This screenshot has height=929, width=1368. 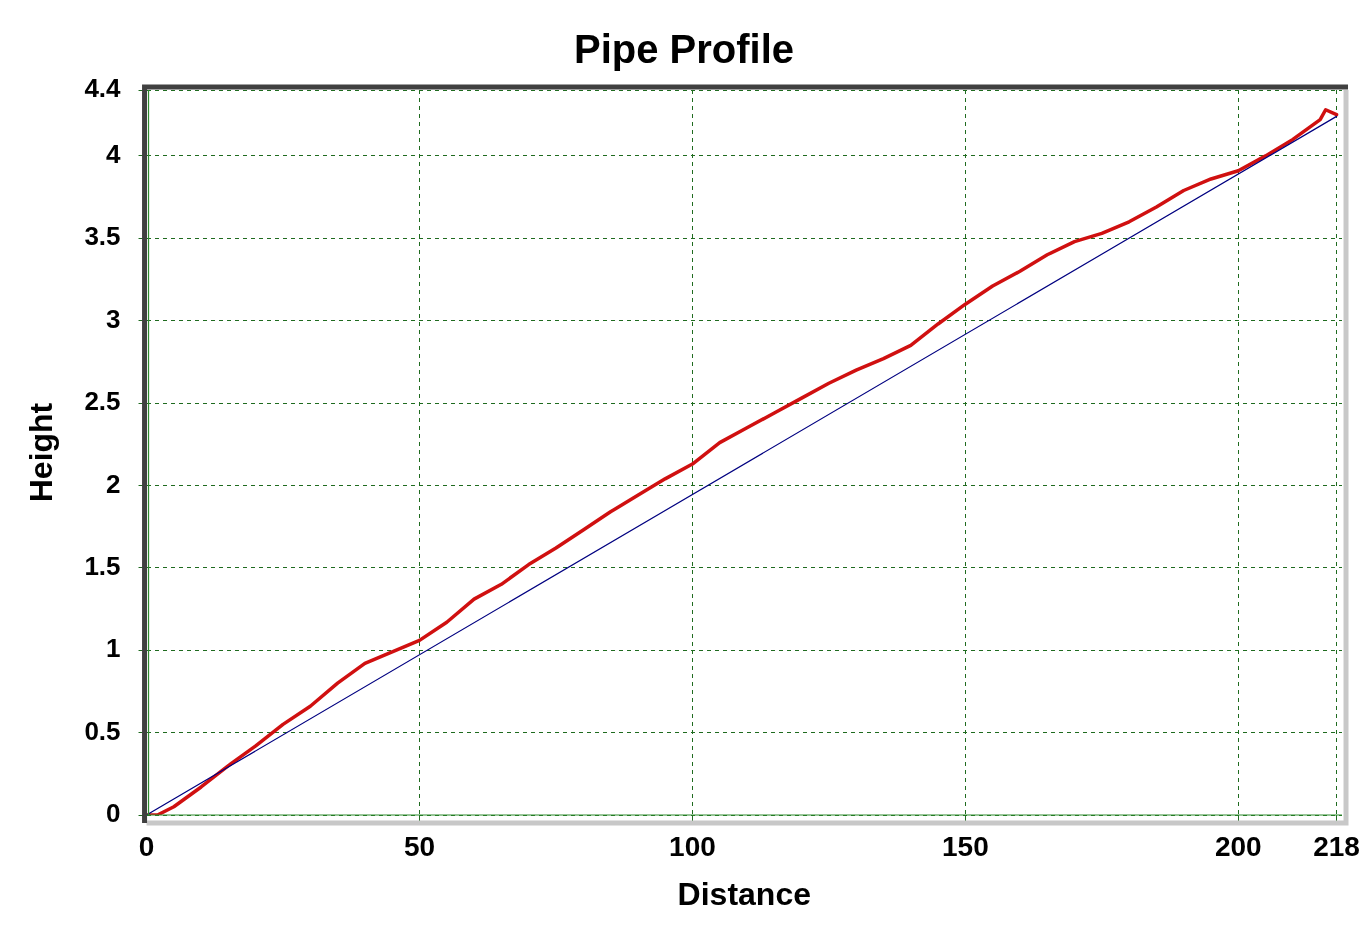 What do you see at coordinates (41, 452) in the screenshot?
I see `y-axis-title: Height` at bounding box center [41, 452].